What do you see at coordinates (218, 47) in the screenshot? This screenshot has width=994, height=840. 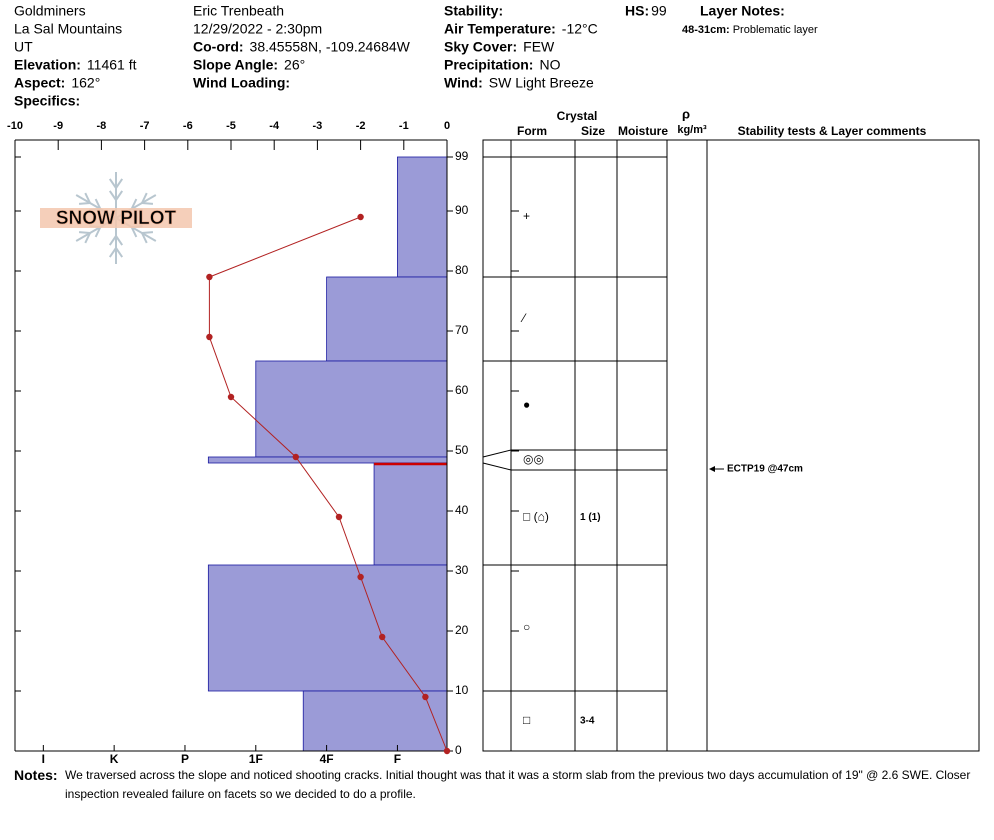 I see `field-label: Co-ord:` at bounding box center [218, 47].